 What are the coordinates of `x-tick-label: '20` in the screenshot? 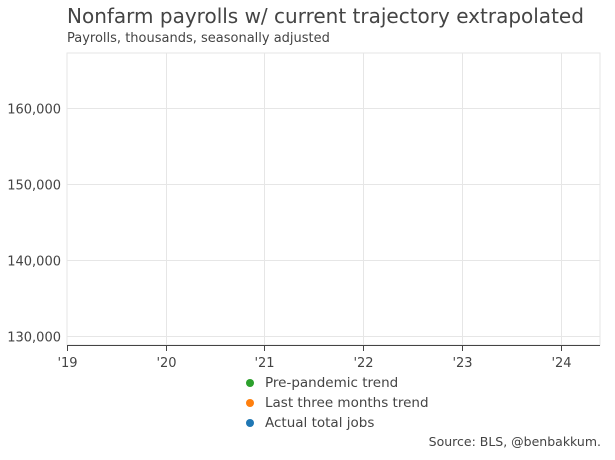 It's located at (166, 363).